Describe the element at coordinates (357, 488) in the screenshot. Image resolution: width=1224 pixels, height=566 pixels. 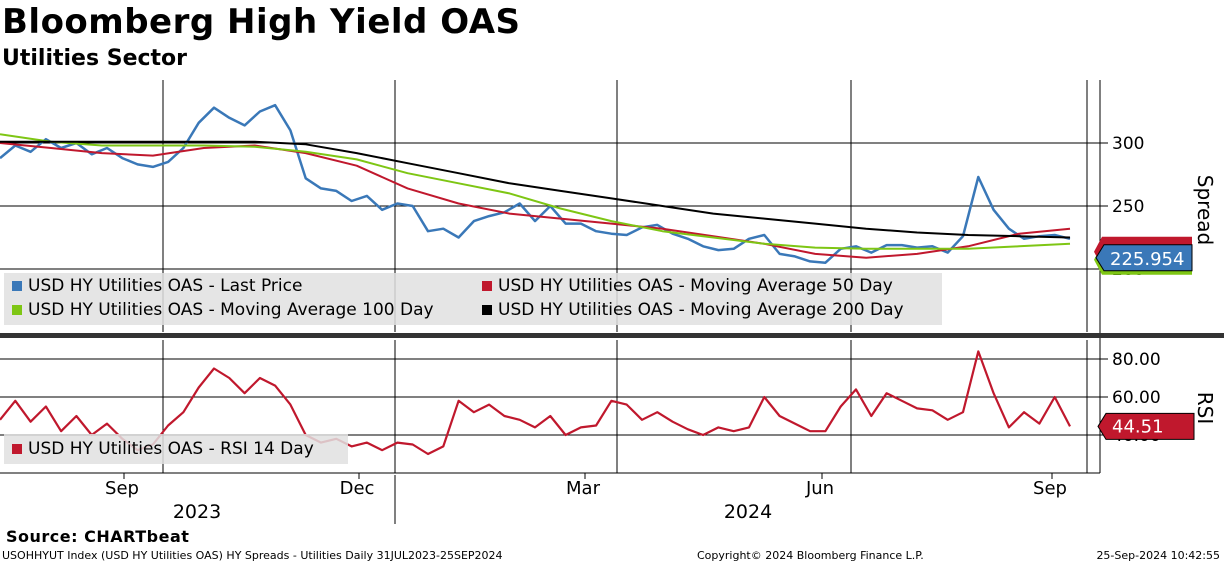
I see `x-month-label-1: Dec` at that location.